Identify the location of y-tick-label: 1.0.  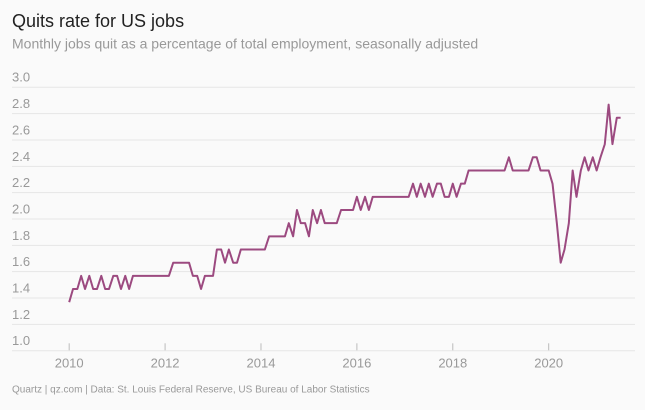
(21, 340).